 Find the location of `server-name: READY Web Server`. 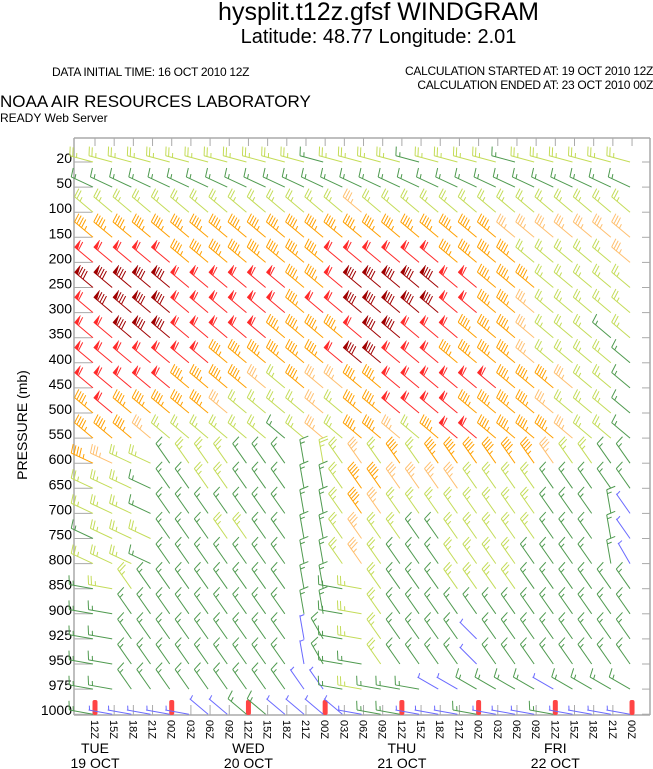

server-name: READY Web Server is located at coordinates (54, 118).